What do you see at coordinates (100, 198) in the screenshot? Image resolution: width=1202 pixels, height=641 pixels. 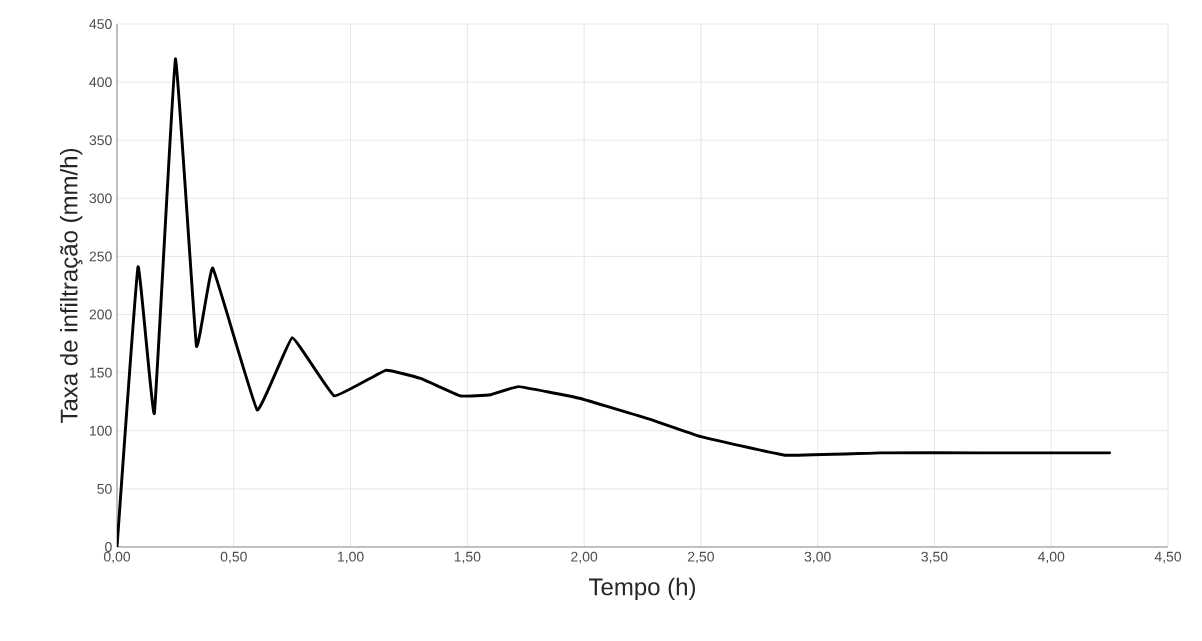 I see `y-tick-label: 300` at bounding box center [100, 198].